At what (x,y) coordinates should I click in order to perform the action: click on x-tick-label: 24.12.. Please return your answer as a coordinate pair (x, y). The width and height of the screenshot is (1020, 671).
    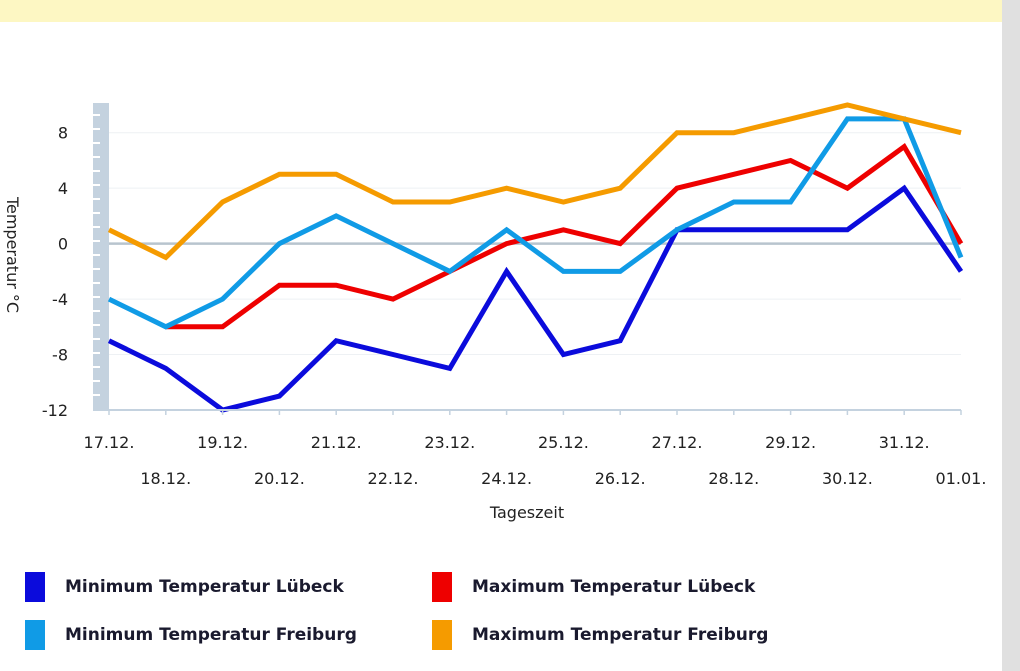
    Looking at the image, I should click on (506, 478).